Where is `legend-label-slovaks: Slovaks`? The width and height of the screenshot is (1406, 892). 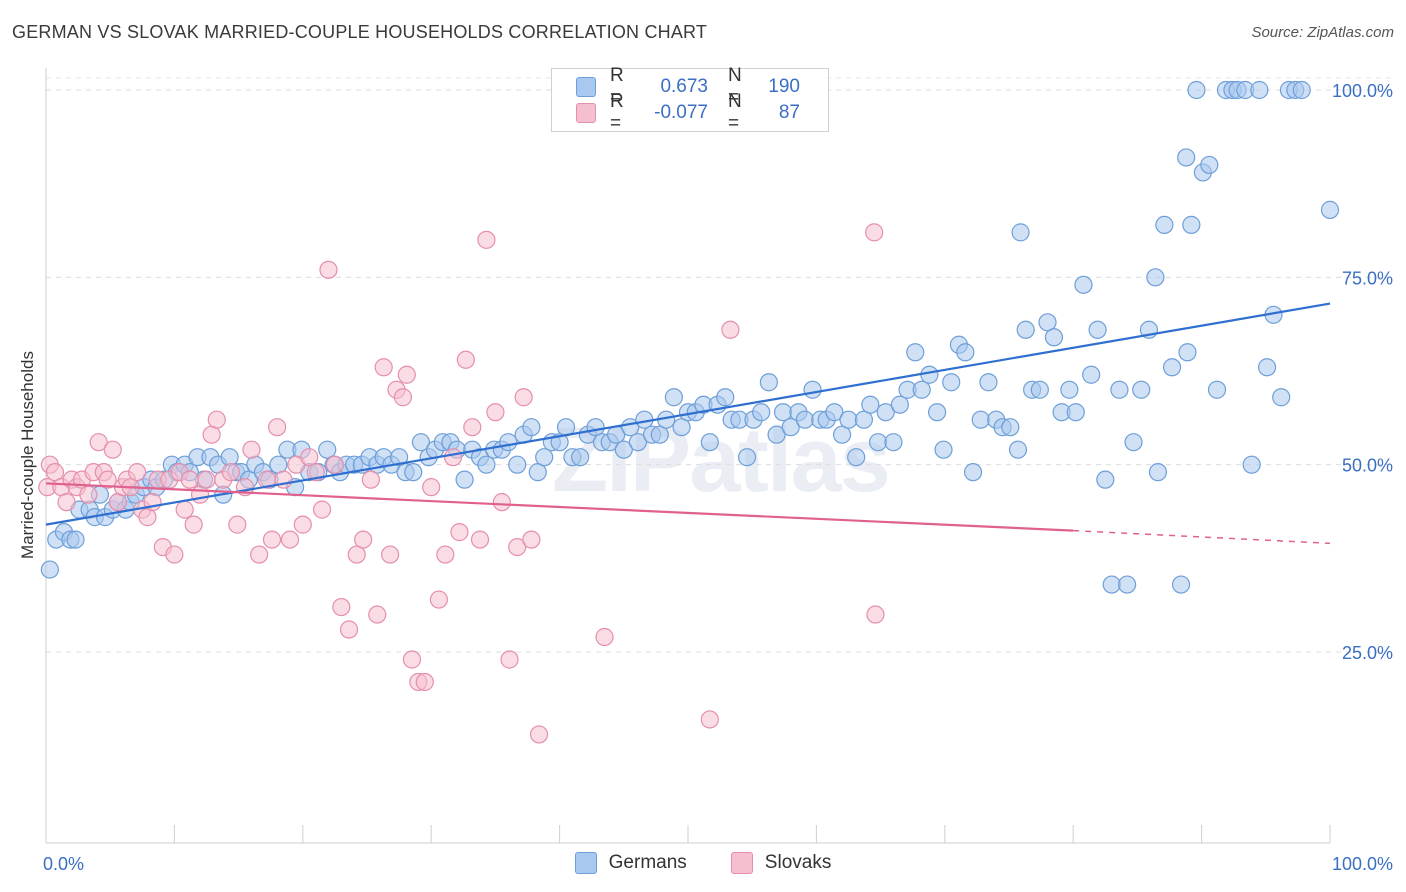
legend-label-slovaks: Slovaks is located at coordinates (798, 862).